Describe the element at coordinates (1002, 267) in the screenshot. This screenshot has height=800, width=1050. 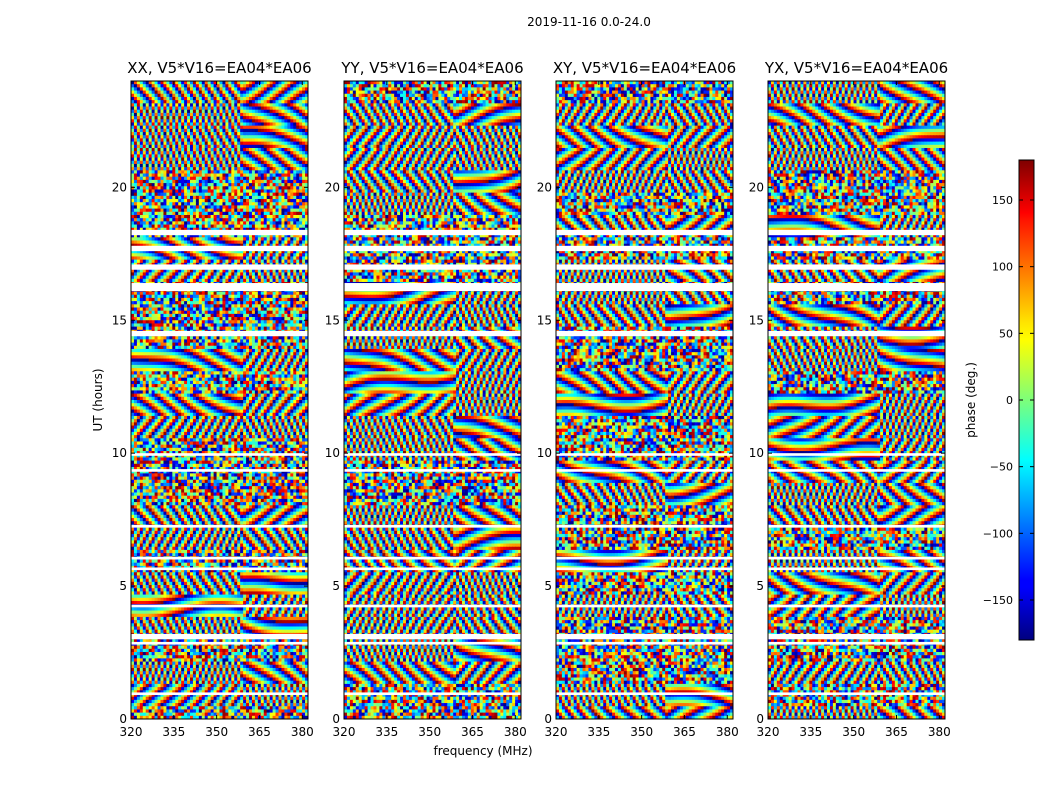
I see `colorbar-tick-label: 100` at that location.